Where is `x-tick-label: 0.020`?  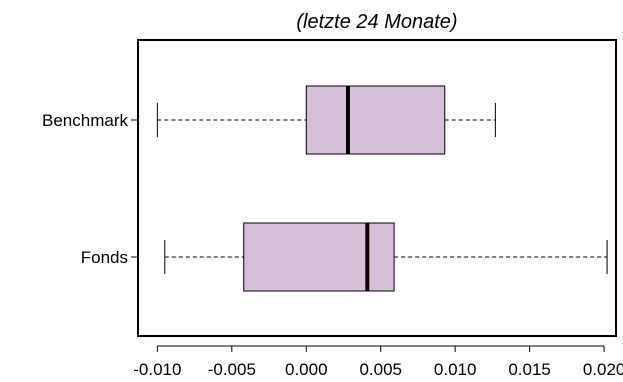 x-tick-label: 0.020 is located at coordinates (603, 369).